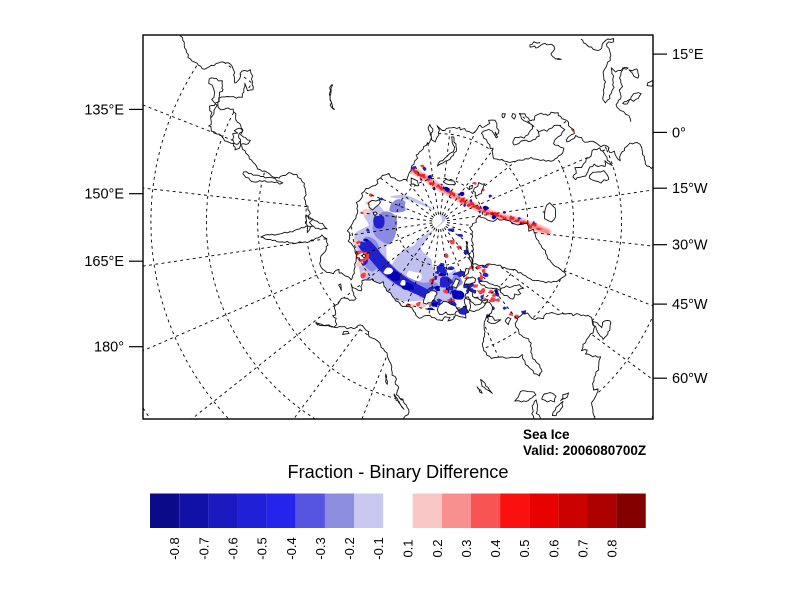 This screenshot has height=612, width=792. Describe the element at coordinates (524, 548) in the screenshot. I see `svg-text: 0.5` at that location.